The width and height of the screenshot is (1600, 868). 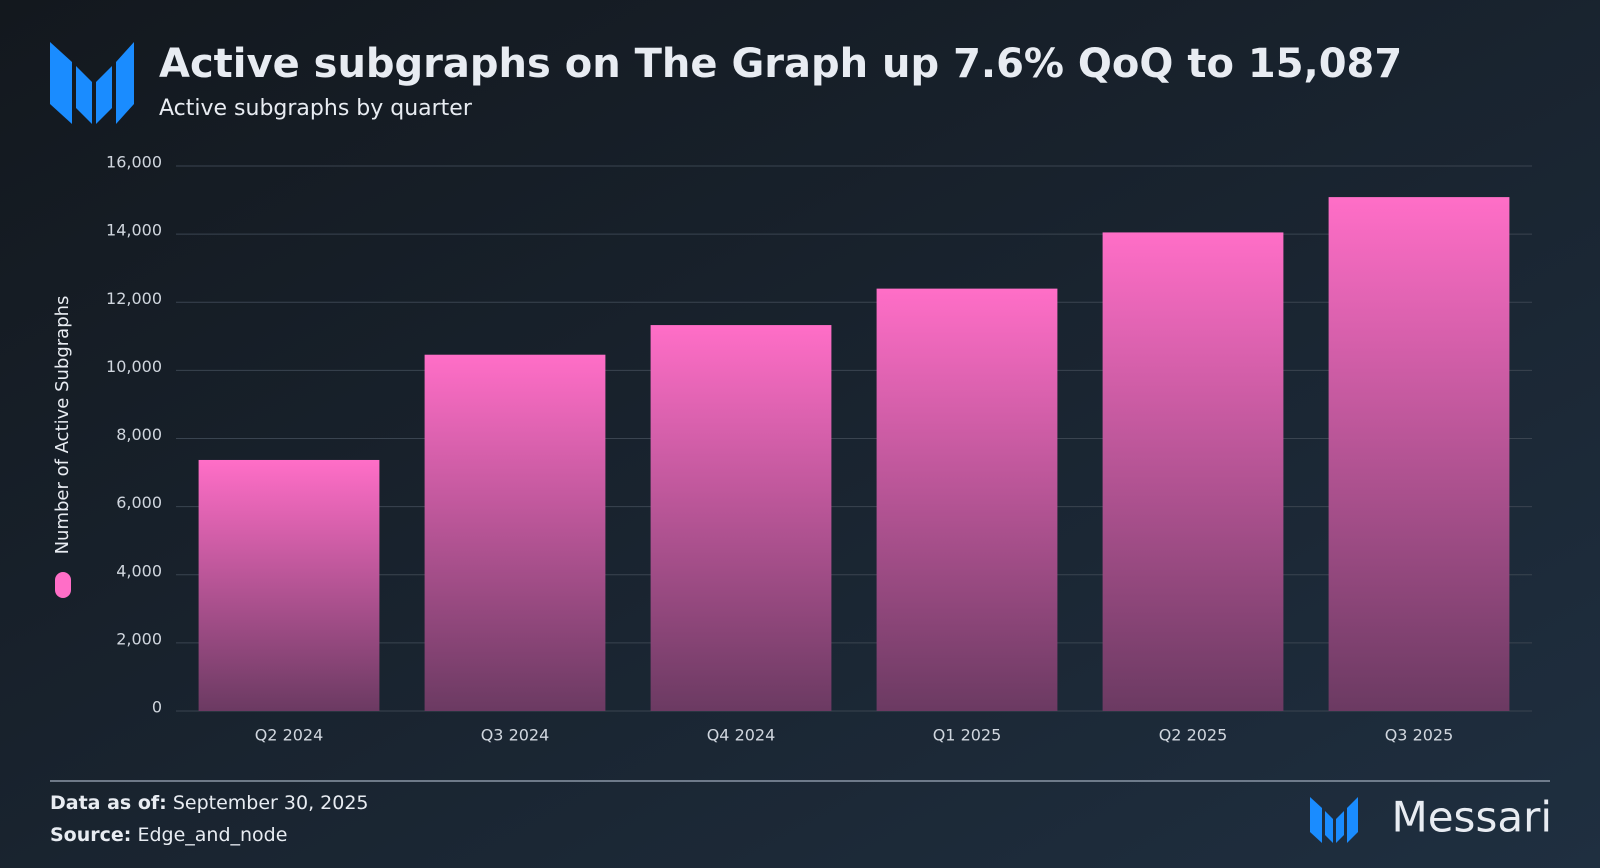 I want to click on y-tick-label: 16,000, so click(x=134, y=162).